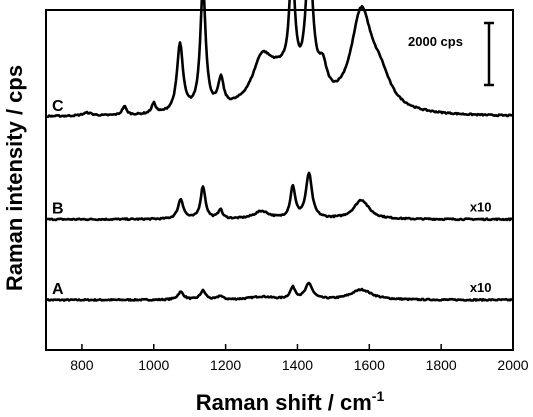  What do you see at coordinates (435, 41) in the screenshot?
I see `scale-bar-label: 2000 cps` at bounding box center [435, 41].